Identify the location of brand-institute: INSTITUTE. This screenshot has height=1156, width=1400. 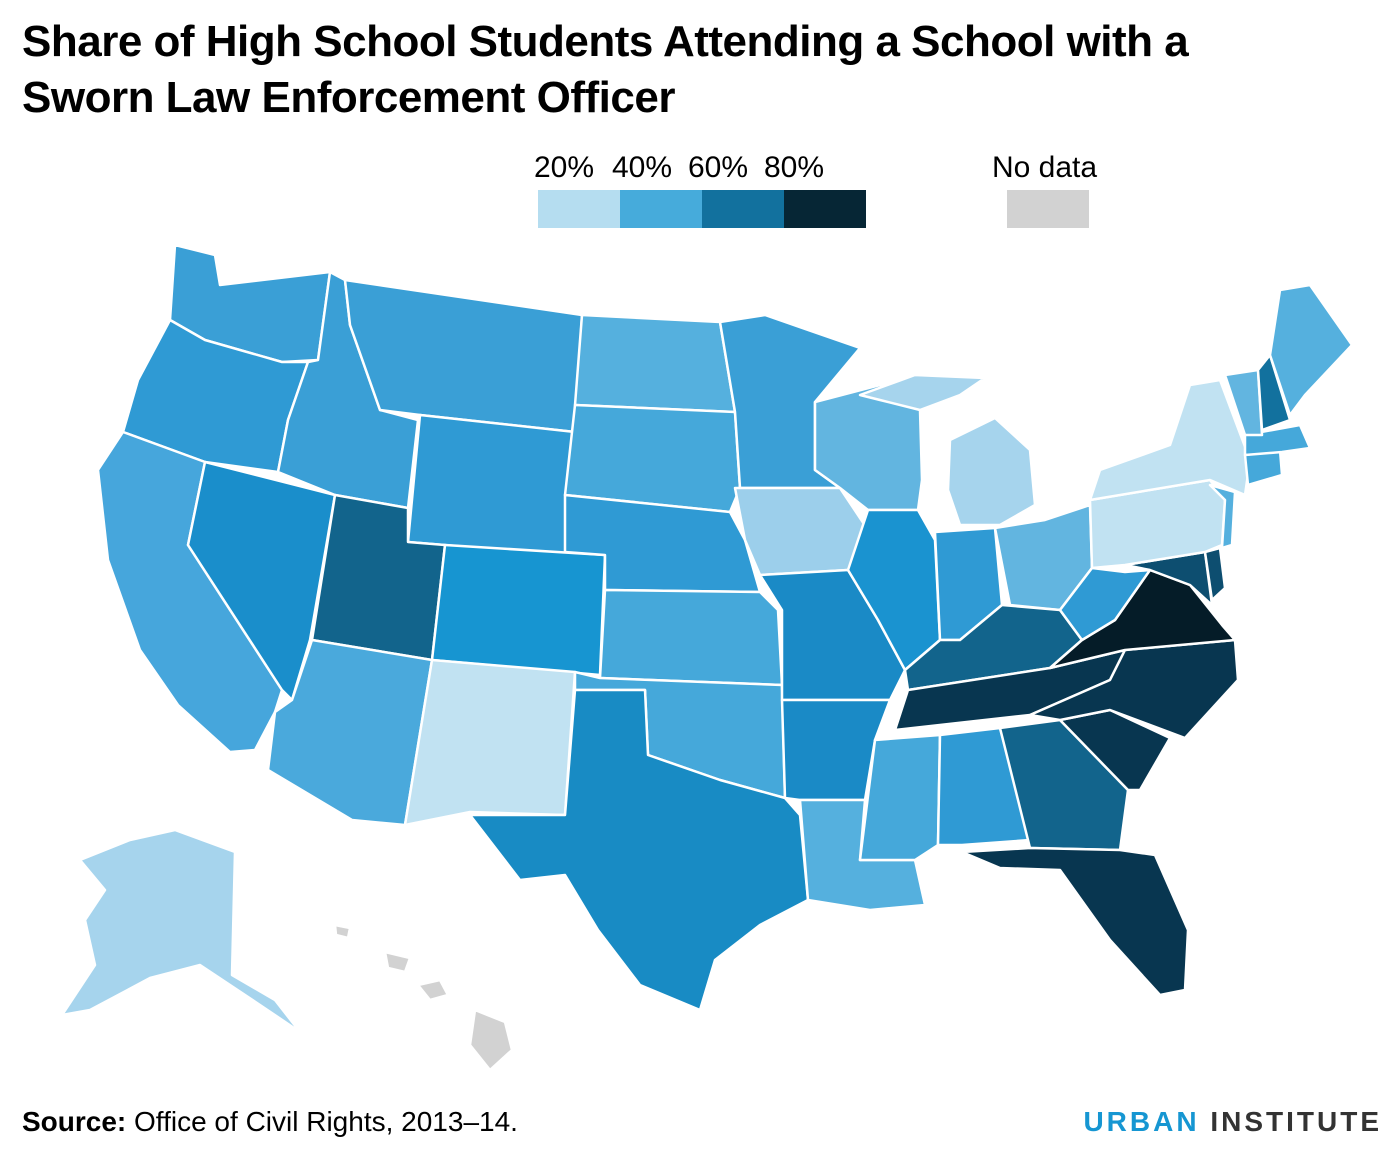
(1296, 1121).